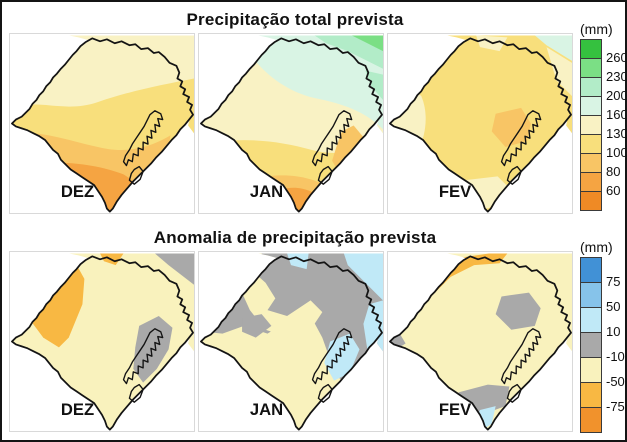 The image size is (627, 442). I want to click on map-fev-anomaly: FEV, so click(480, 342).